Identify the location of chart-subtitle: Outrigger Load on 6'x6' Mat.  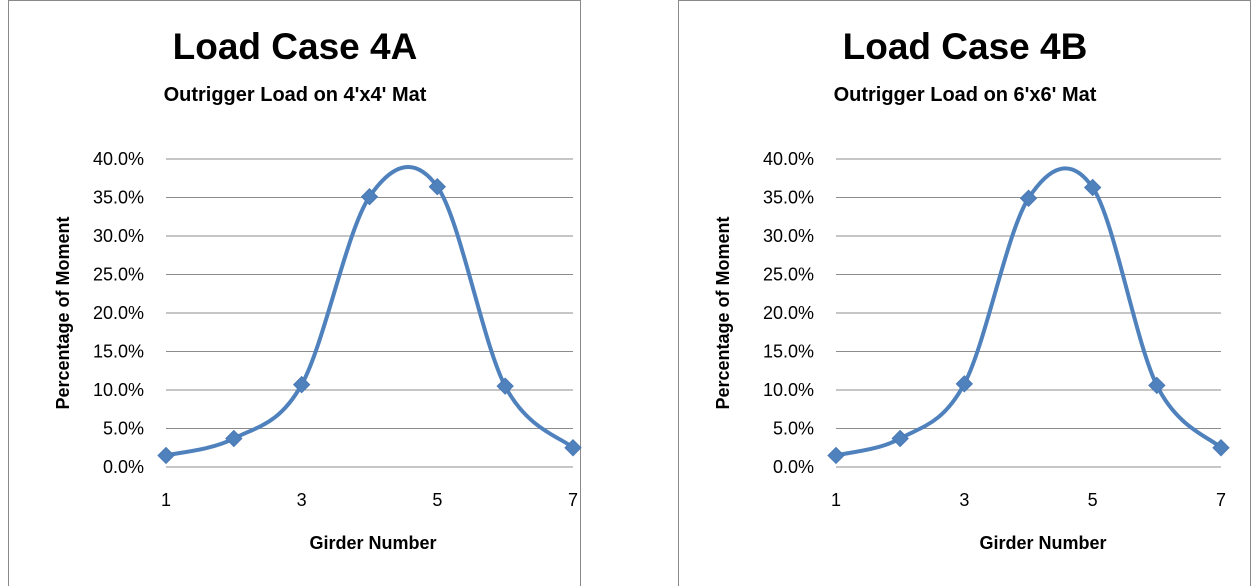
(965, 95).